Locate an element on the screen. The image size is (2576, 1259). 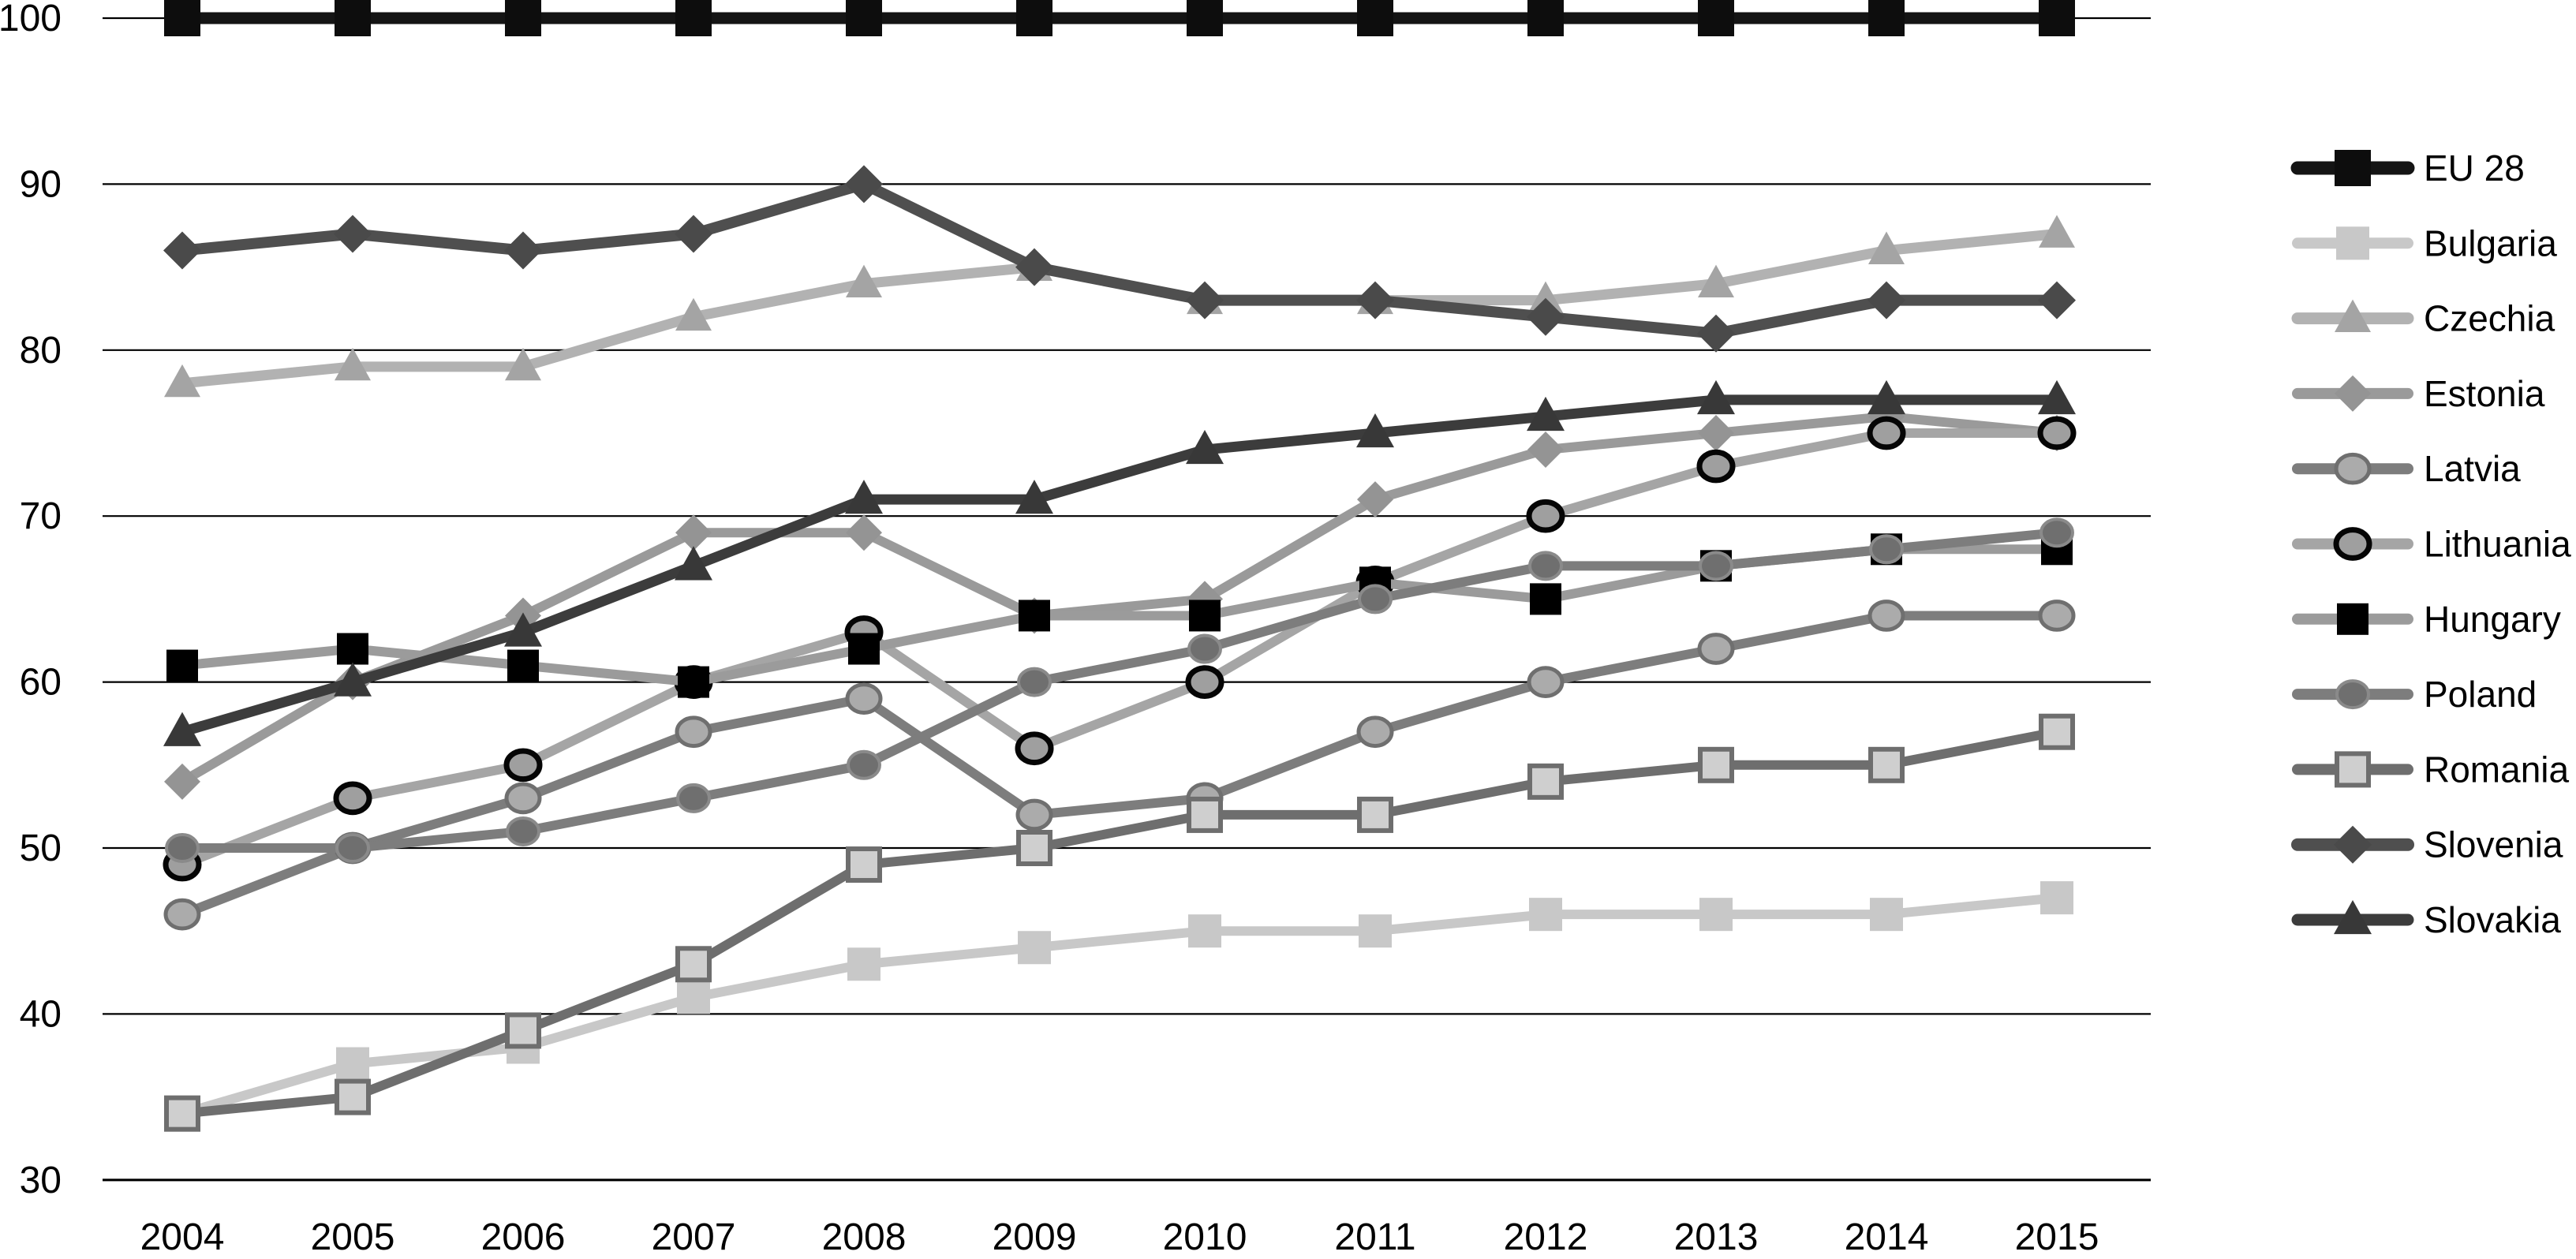
marker-slovakia-2009 is located at coordinates (1034, 497).